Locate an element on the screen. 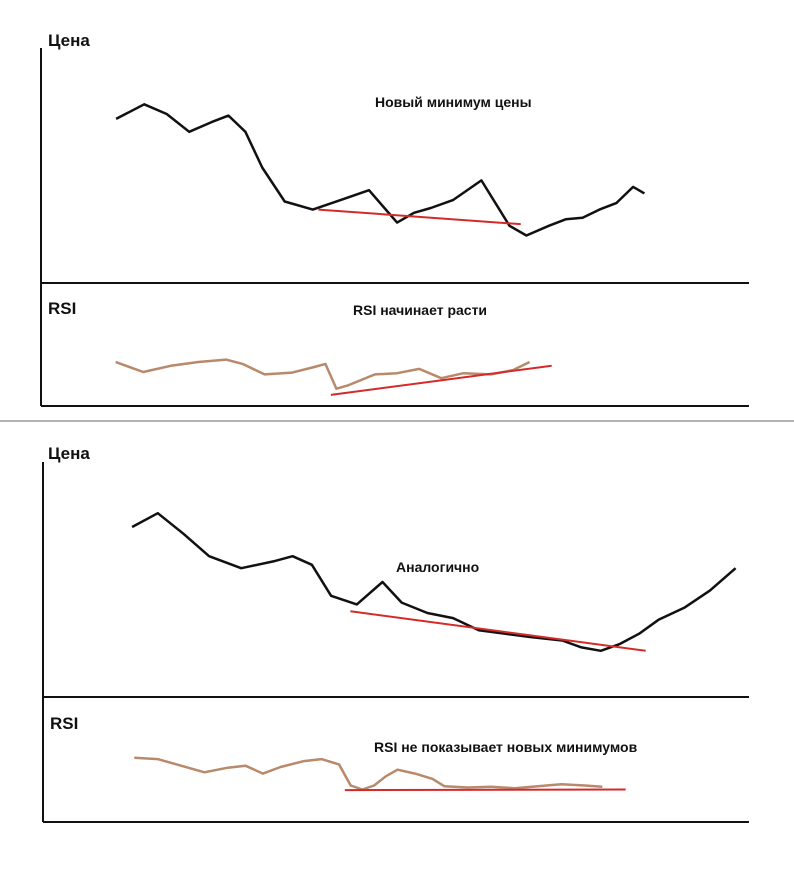  bottom-price-title: Цена is located at coordinates (69, 453).